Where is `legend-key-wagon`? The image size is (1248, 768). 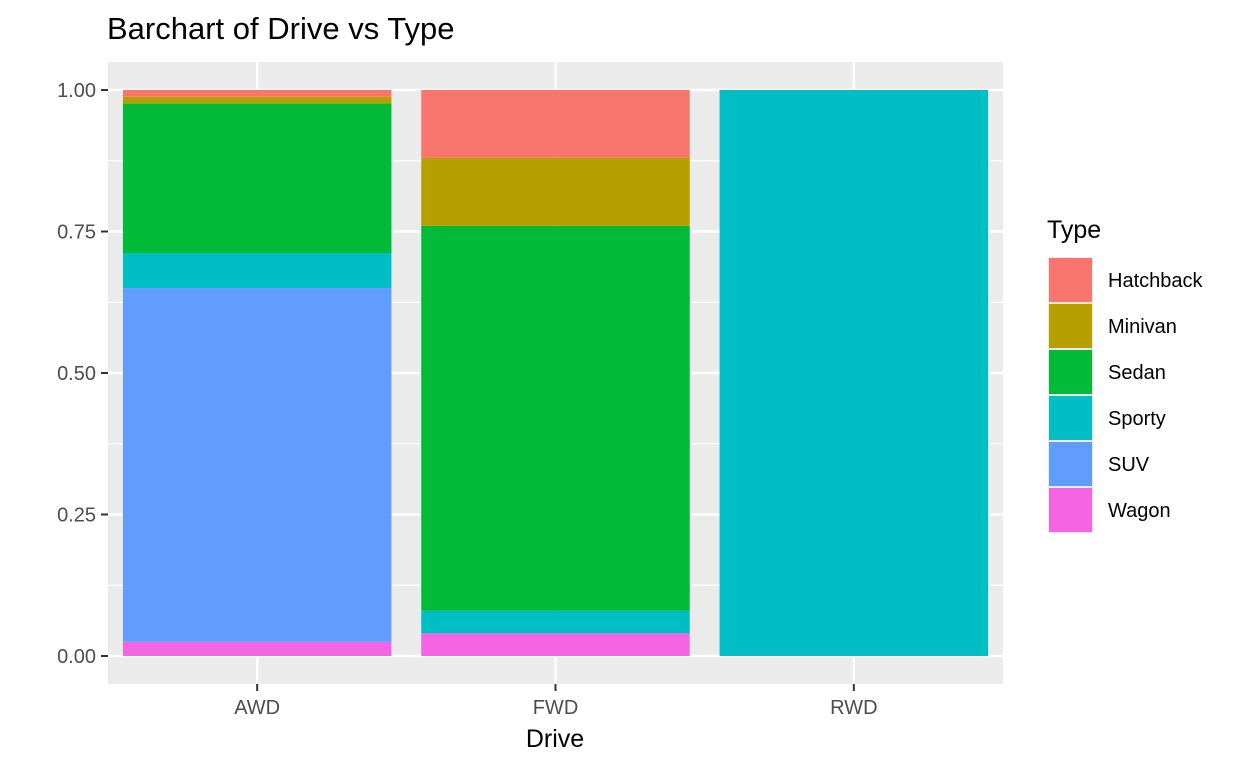 legend-key-wagon is located at coordinates (1070, 510).